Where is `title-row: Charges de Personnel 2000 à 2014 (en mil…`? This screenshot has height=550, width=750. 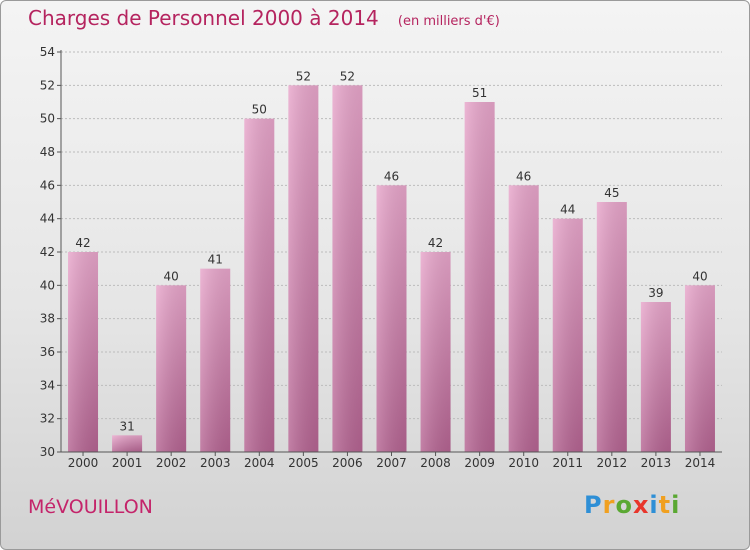 title-row: Charges de Personnel 2000 à 2014 (en mil… is located at coordinates (264, 18).